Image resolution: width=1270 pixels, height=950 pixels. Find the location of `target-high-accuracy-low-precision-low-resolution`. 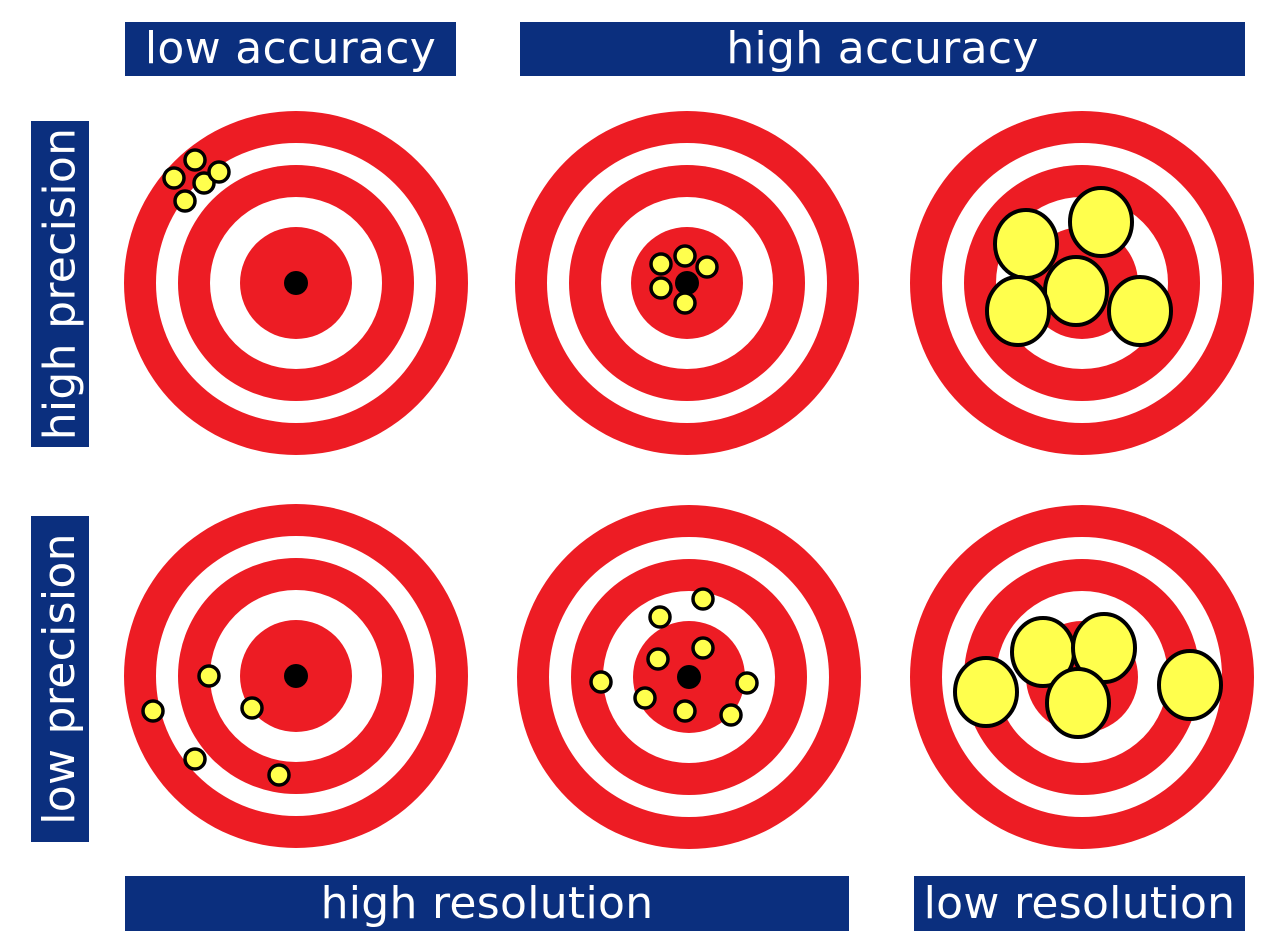

target-high-accuracy-low-precision-low-resolution is located at coordinates (1082, 677).